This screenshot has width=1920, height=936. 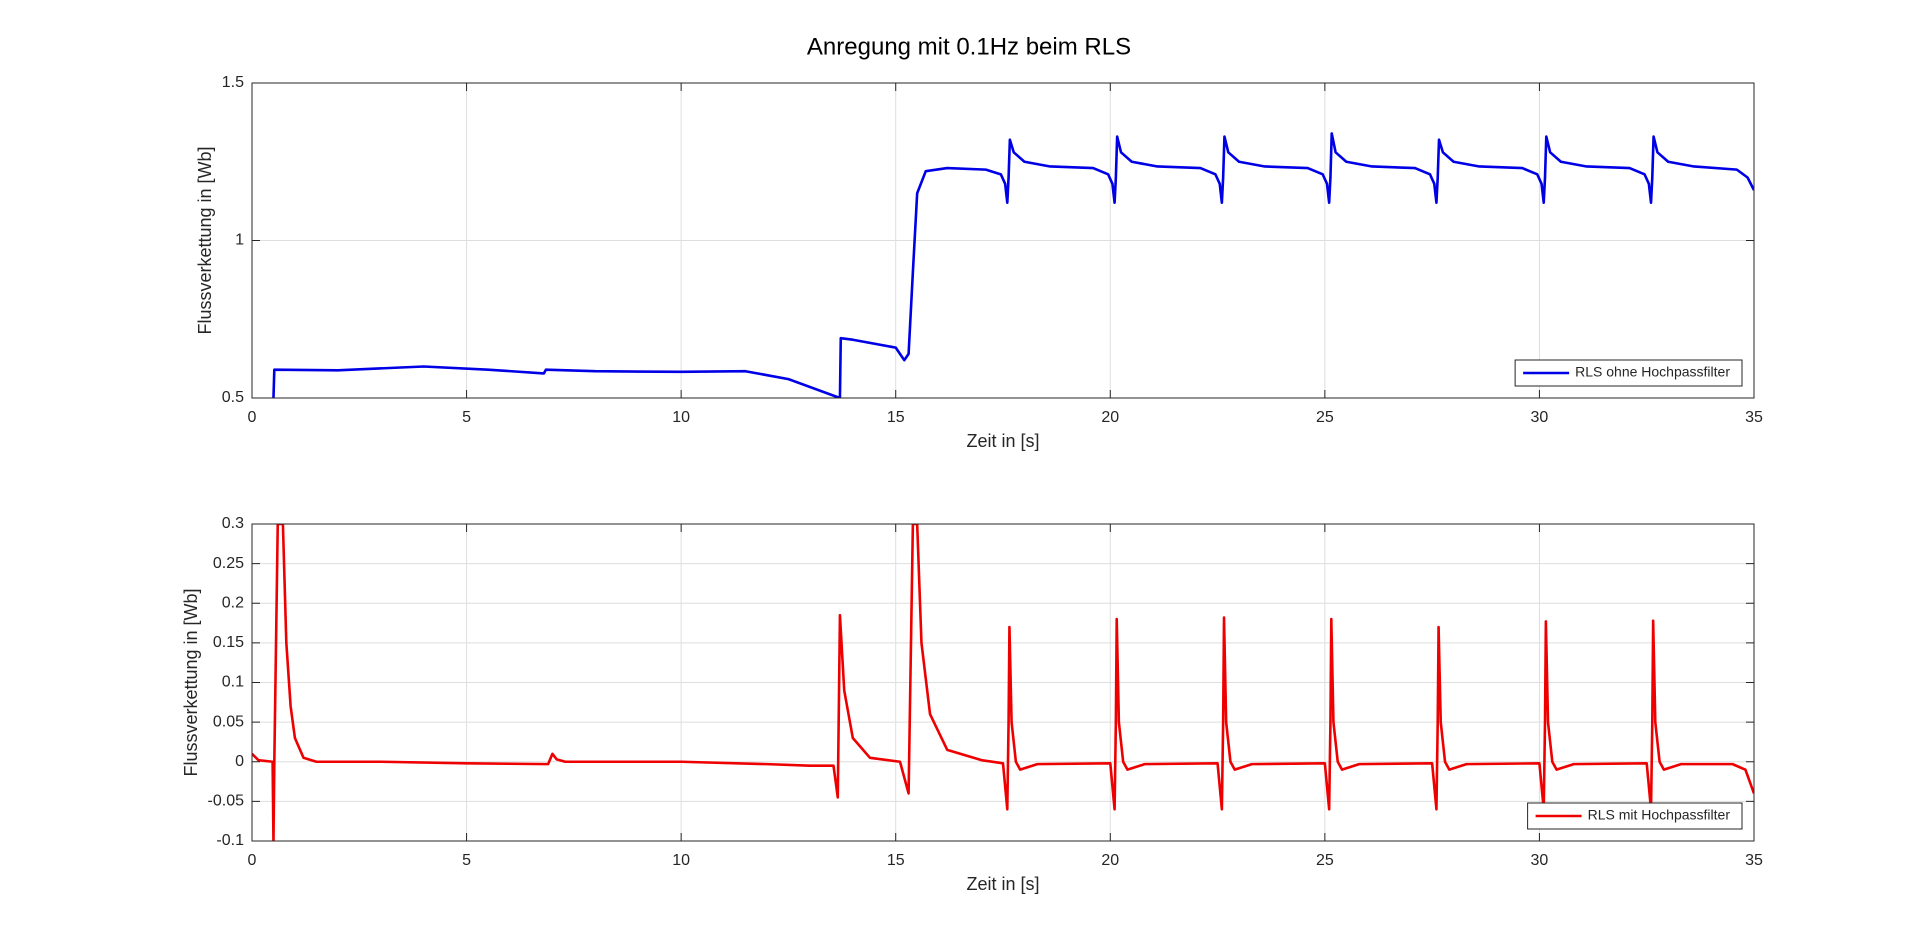 I want to click on y-tick-label: 0.5, so click(x=233, y=397).